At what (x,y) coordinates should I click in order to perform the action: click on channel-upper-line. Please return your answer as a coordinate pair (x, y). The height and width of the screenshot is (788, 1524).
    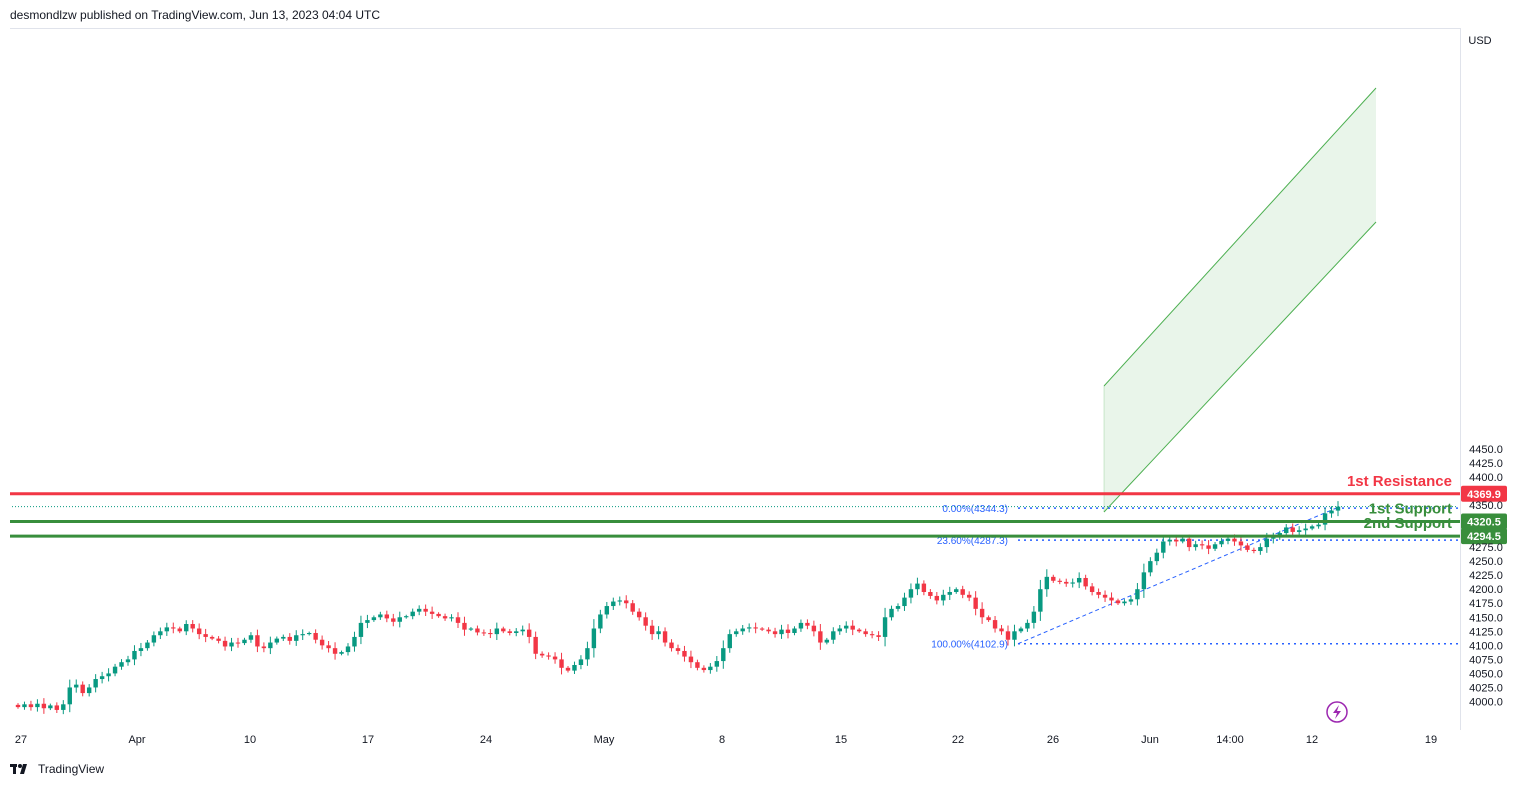
    Looking at the image, I should click on (1240, 237).